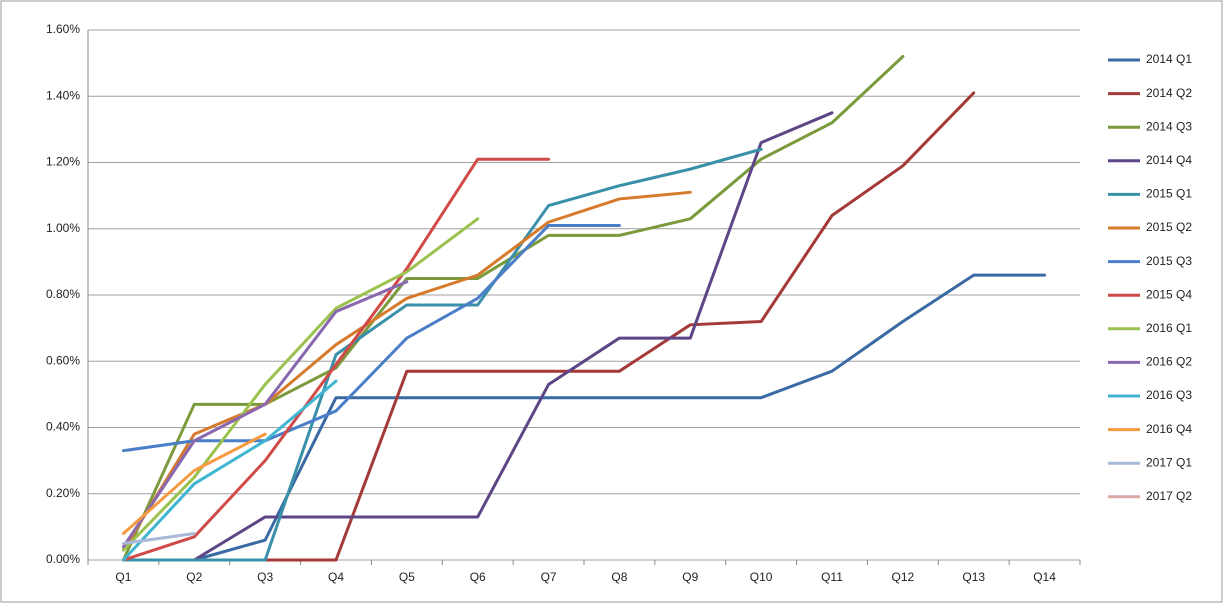 This screenshot has height=603, width=1223. I want to click on y-tick-label: 1.20%, so click(63, 162).